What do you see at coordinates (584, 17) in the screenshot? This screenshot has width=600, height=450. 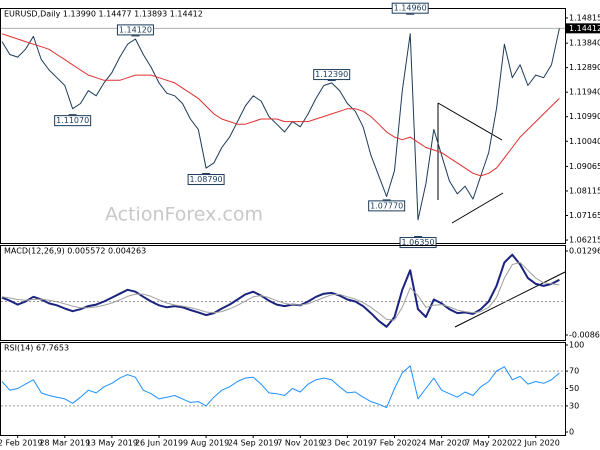 I see `y-tick-label: 1.14815` at bounding box center [584, 17].